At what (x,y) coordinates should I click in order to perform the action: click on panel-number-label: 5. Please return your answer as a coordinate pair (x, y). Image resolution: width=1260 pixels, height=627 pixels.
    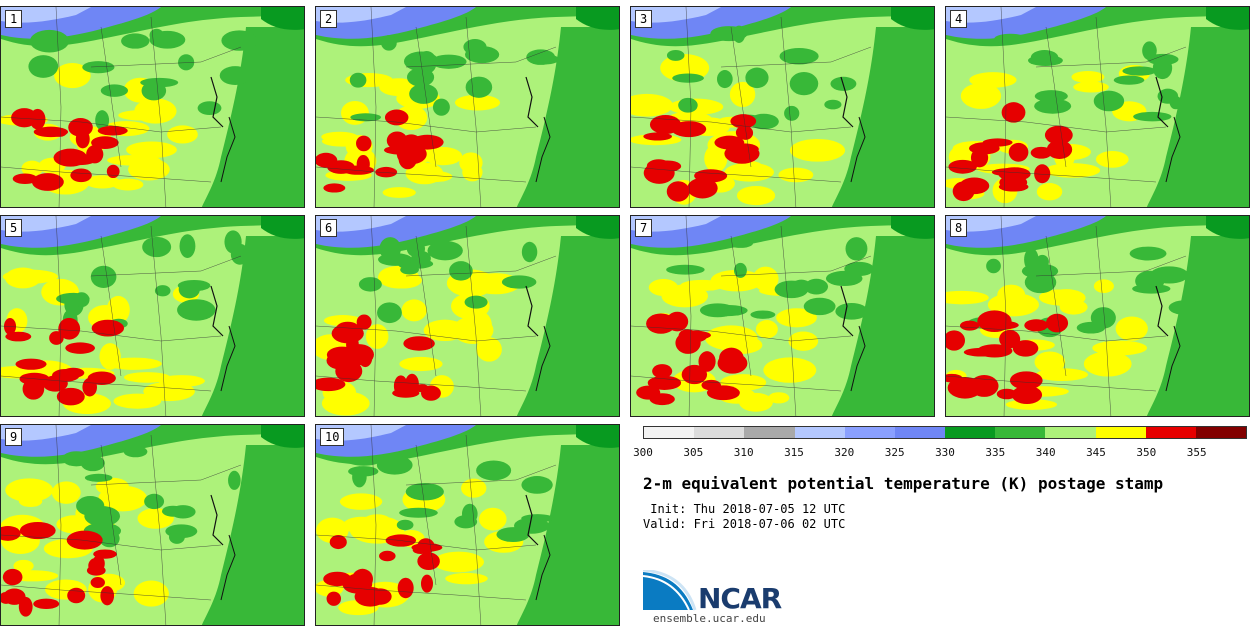
    Looking at the image, I should click on (14, 228).